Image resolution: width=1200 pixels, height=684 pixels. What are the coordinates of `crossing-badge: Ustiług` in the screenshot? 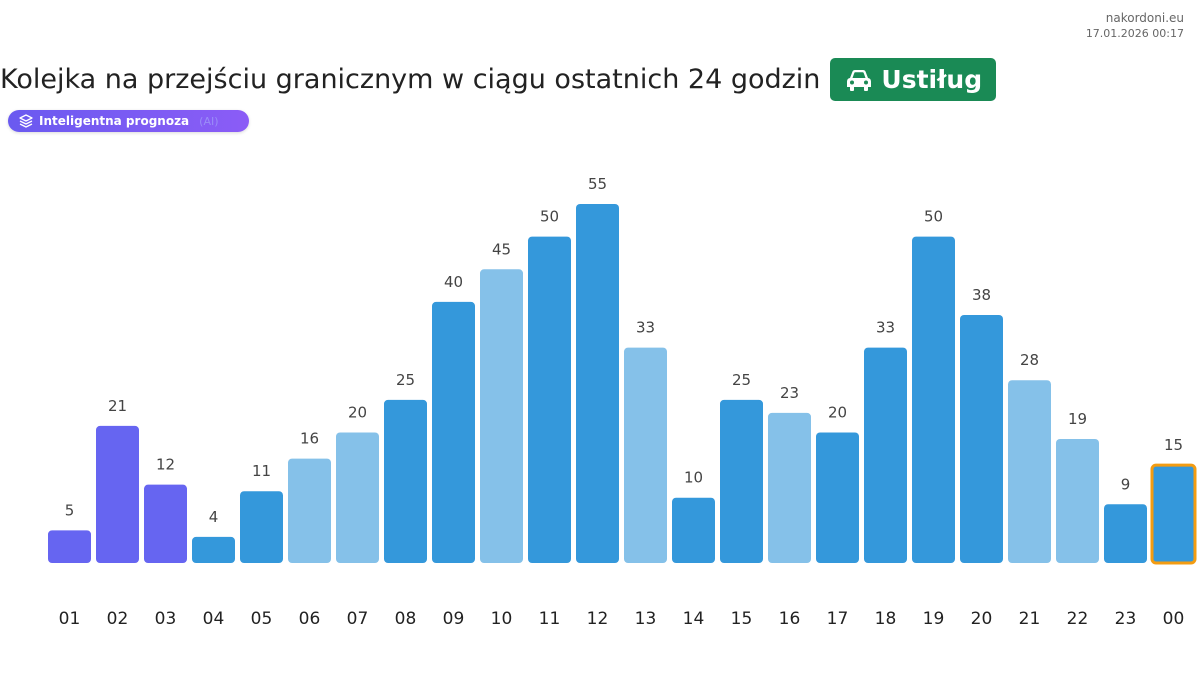 It's located at (913, 79).